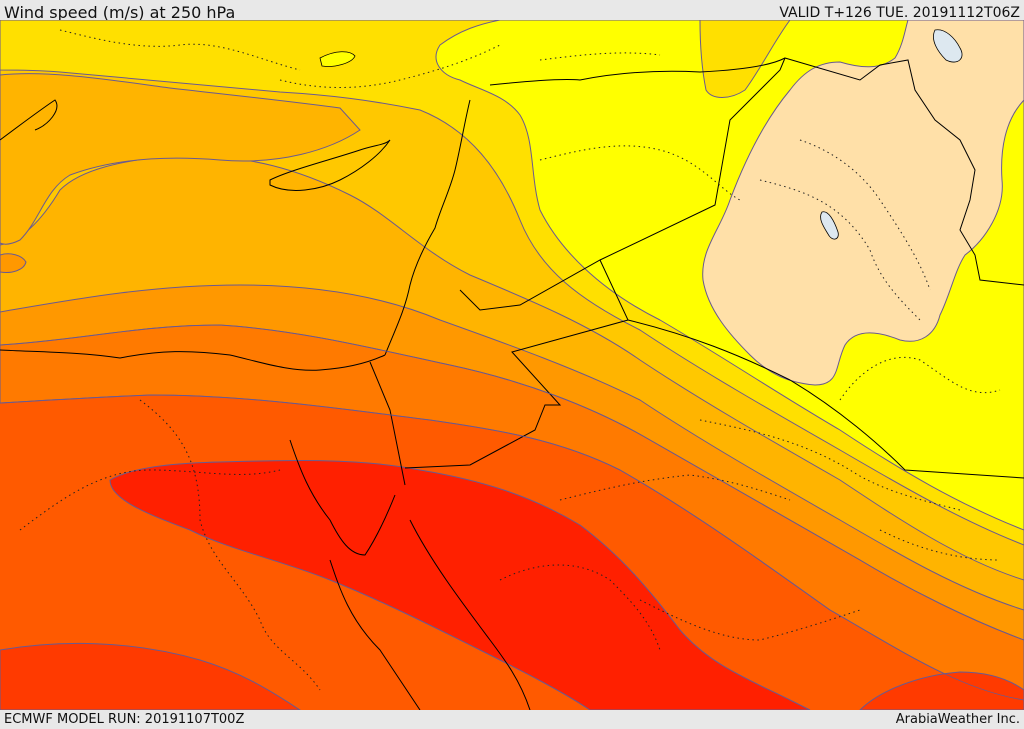  Describe the element at coordinates (899, 13) in the screenshot. I see `valid-time: VALID T+126 TUE. 20191112T06Z` at that location.